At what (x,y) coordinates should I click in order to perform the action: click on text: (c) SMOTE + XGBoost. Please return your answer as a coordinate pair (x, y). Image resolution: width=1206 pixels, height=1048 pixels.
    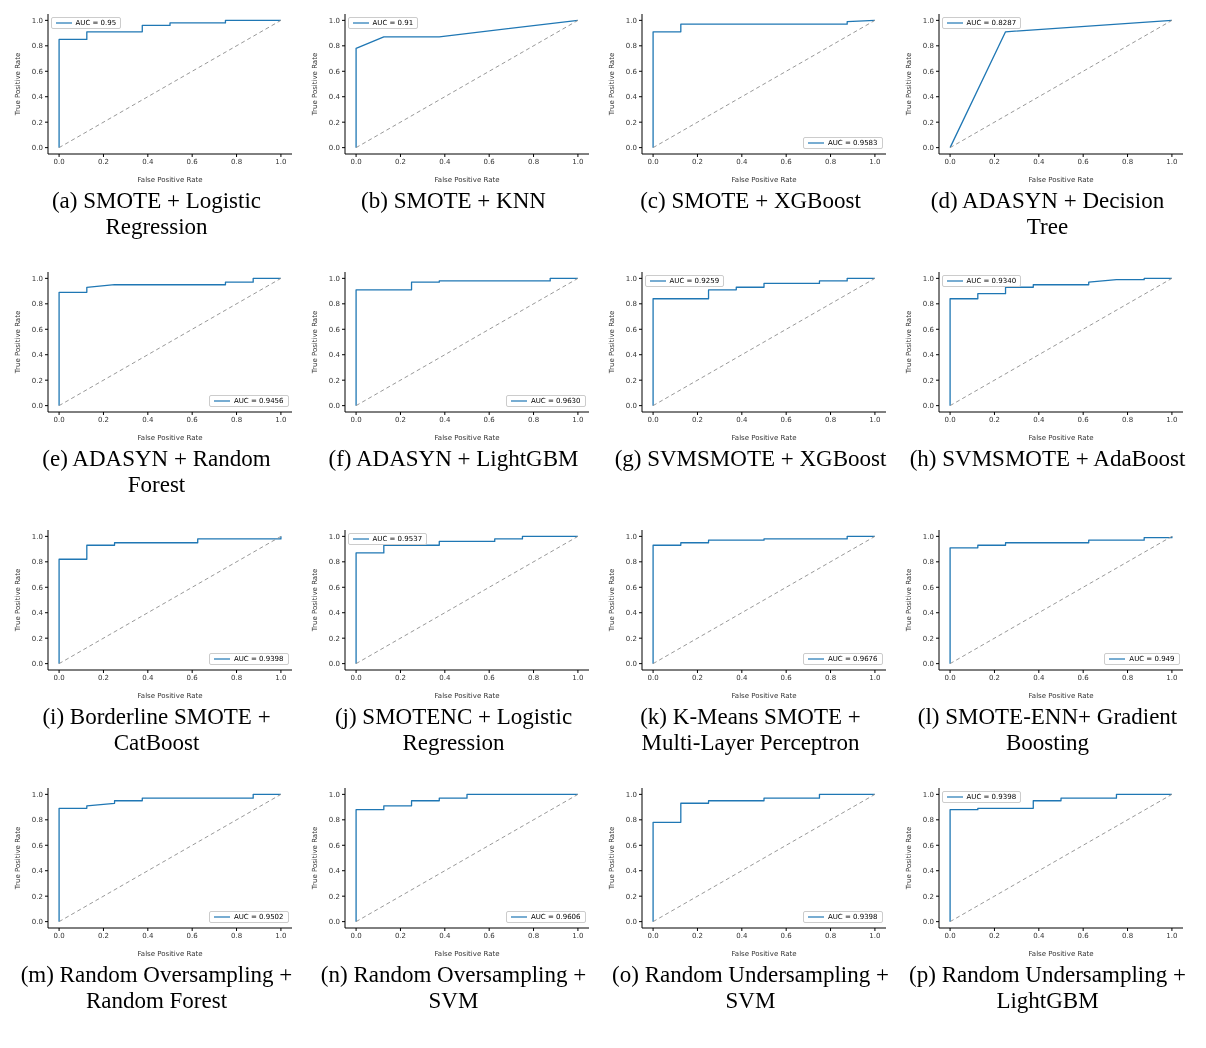
    Looking at the image, I should click on (750, 201).